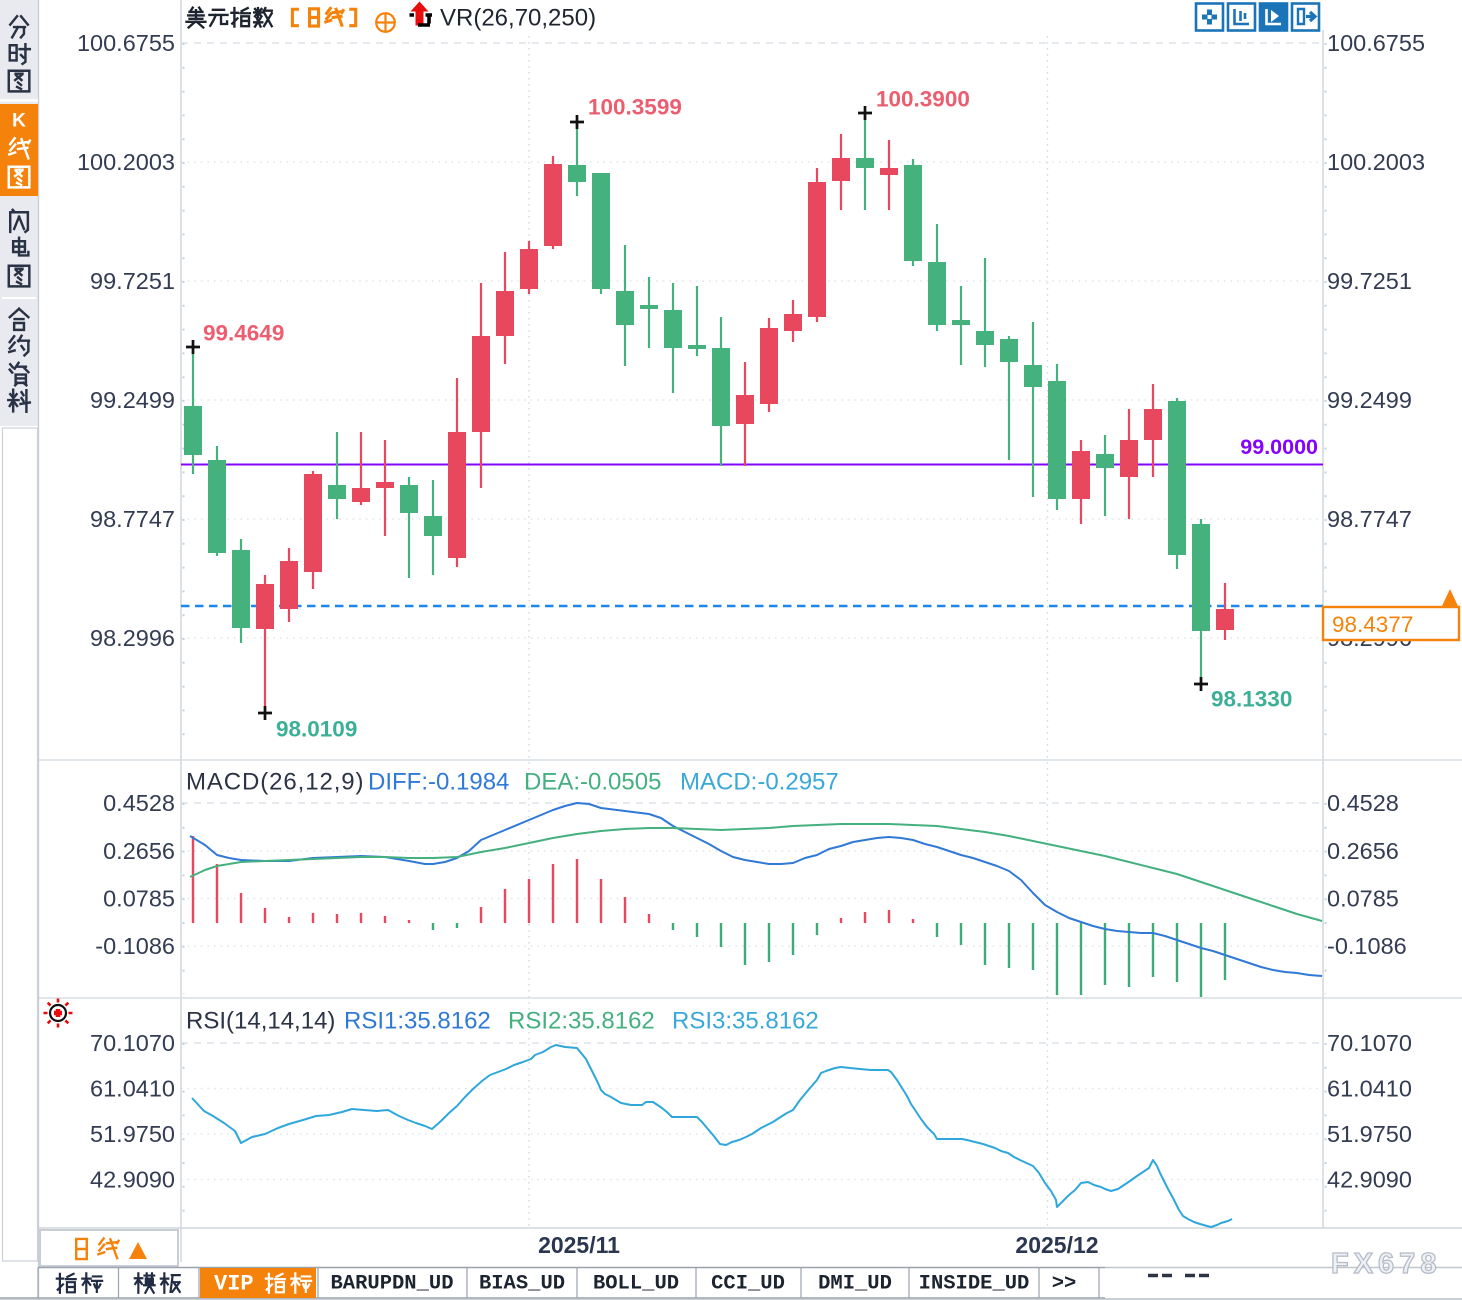 The width and height of the screenshot is (1462, 1300). I want to click on svg-text: BARUPDN_UD, so click(391, 1284).